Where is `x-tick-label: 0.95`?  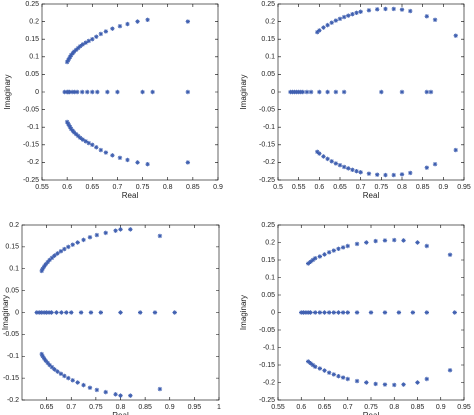 x-tick-label: 0.95 is located at coordinates (195, 407).